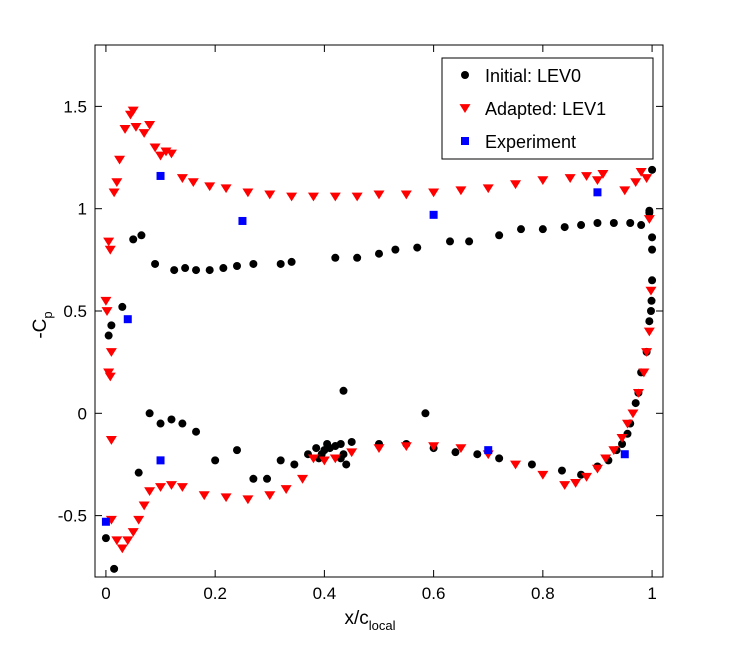 The width and height of the screenshot is (733, 649). What do you see at coordinates (434, 593) in the screenshot?
I see `x-tick-label: 0.6` at bounding box center [434, 593].